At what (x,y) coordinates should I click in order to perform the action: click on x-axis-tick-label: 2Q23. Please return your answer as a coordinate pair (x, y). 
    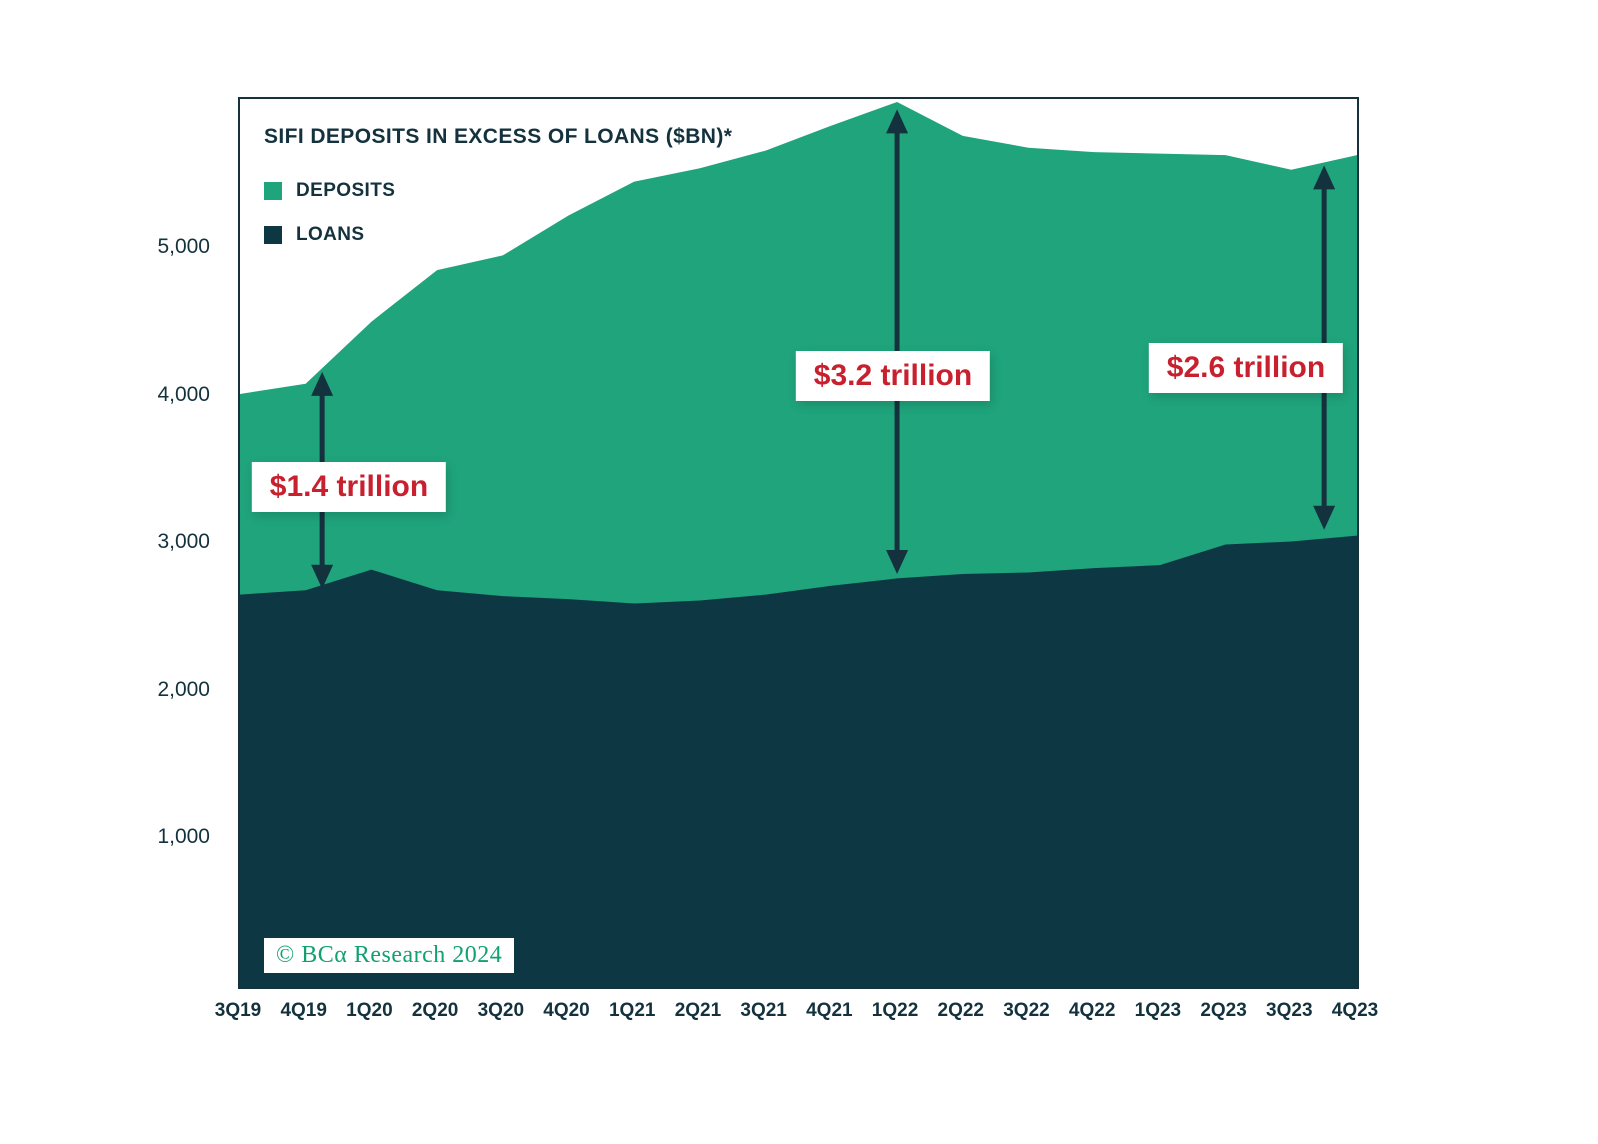
    Looking at the image, I should click on (1223, 1010).